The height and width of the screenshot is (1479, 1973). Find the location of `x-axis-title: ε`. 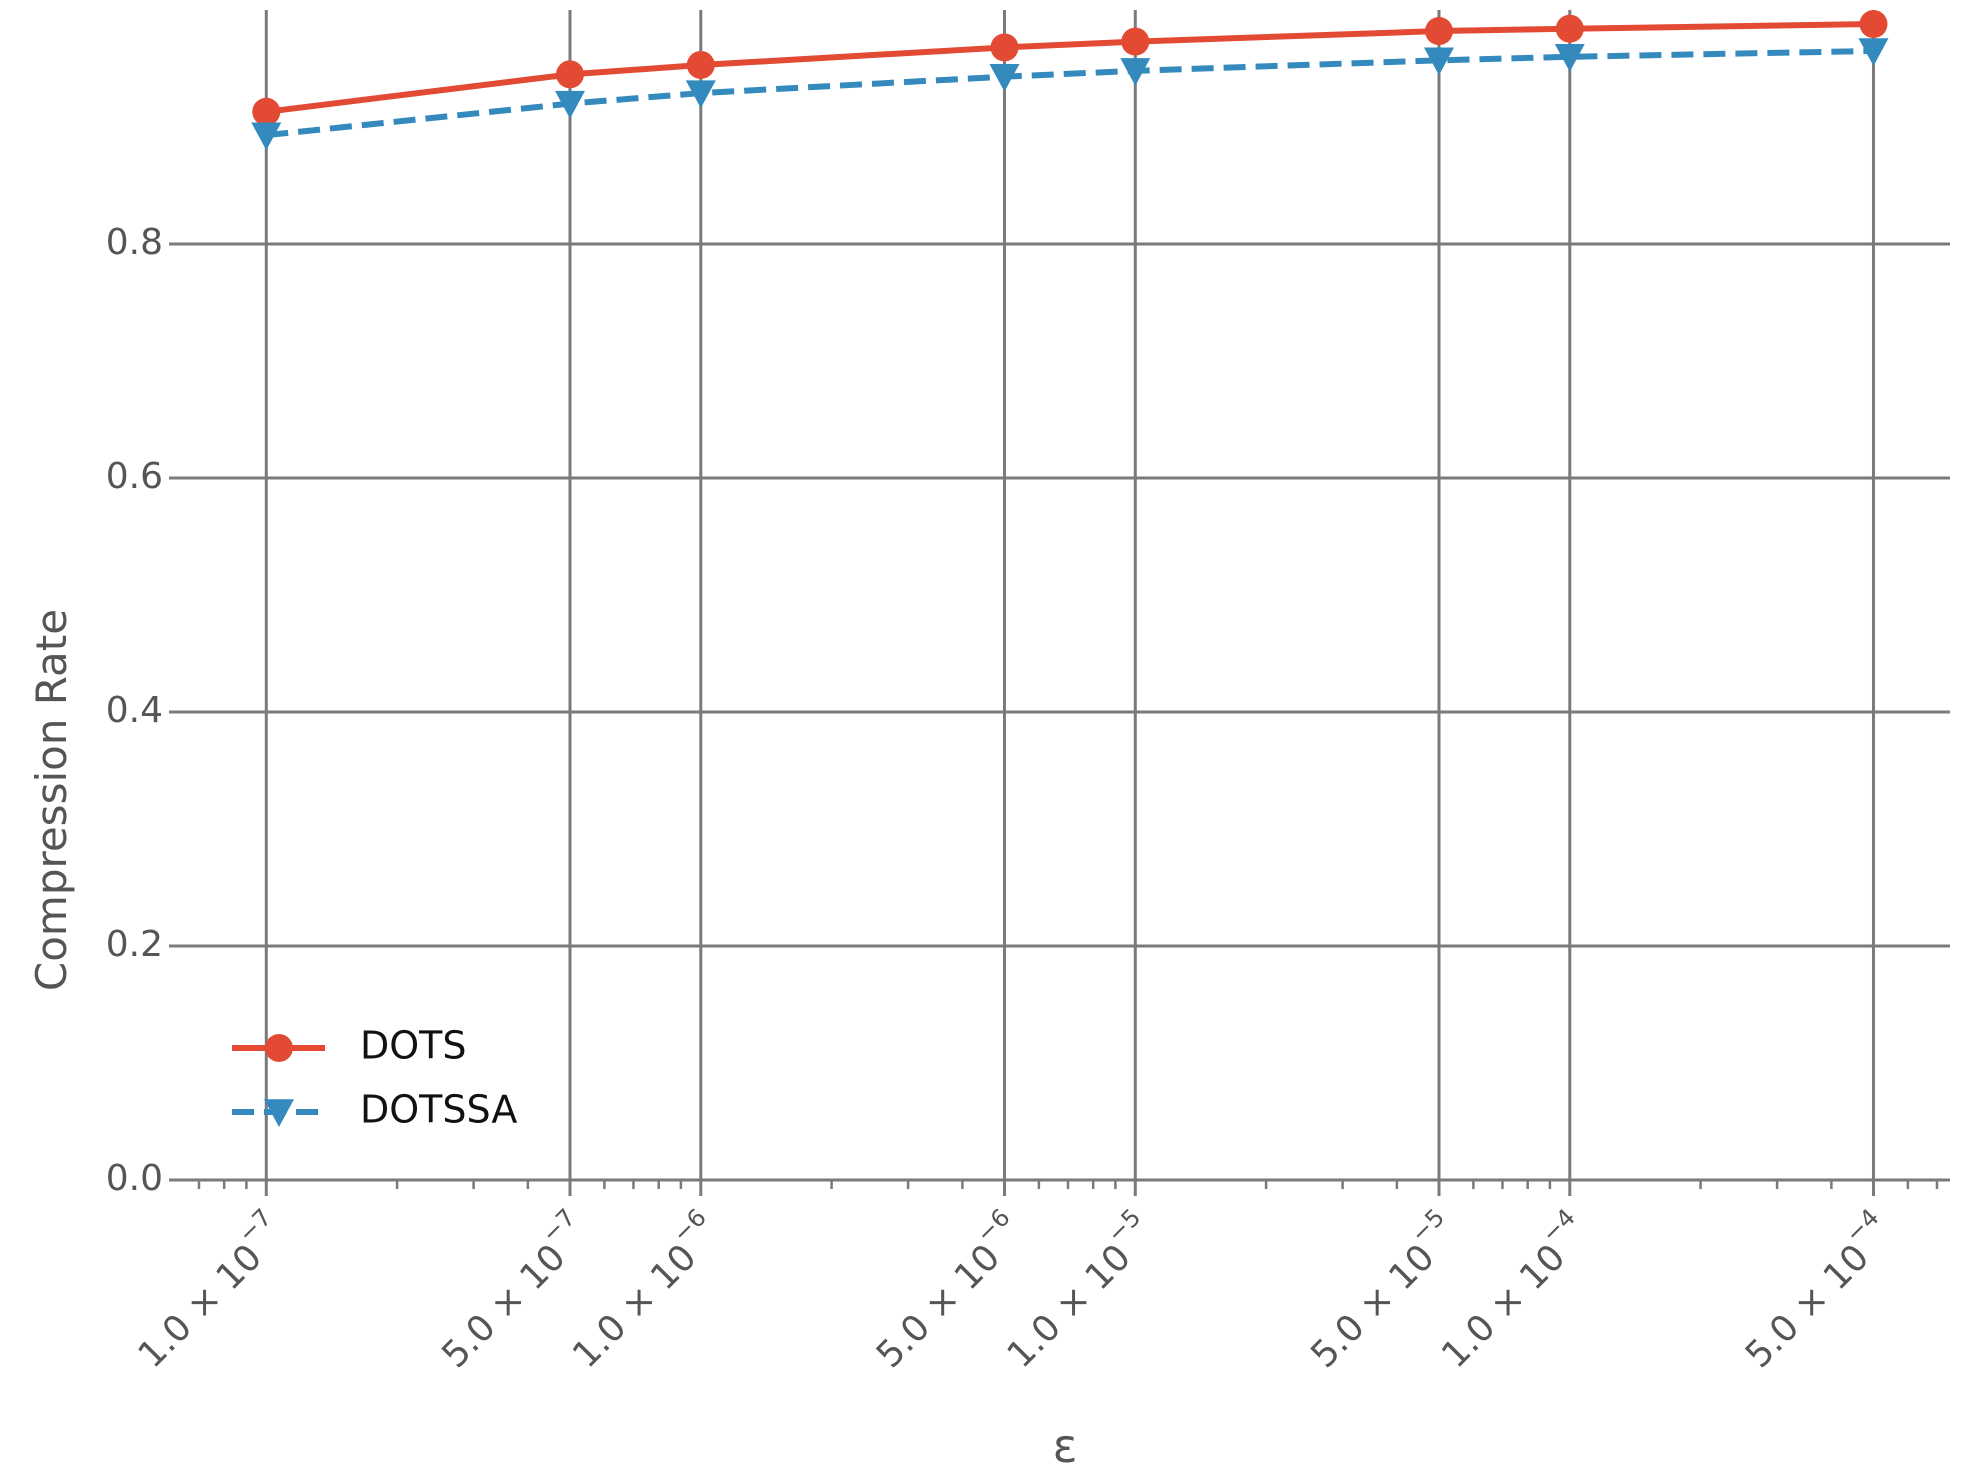

x-axis-title: ε is located at coordinates (1065, 1446).